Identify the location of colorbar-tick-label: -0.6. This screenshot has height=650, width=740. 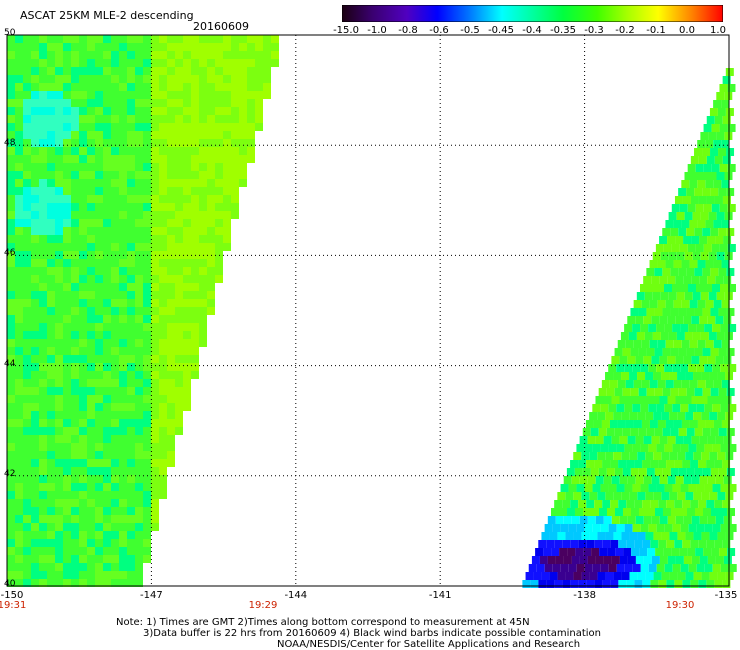
(439, 30).